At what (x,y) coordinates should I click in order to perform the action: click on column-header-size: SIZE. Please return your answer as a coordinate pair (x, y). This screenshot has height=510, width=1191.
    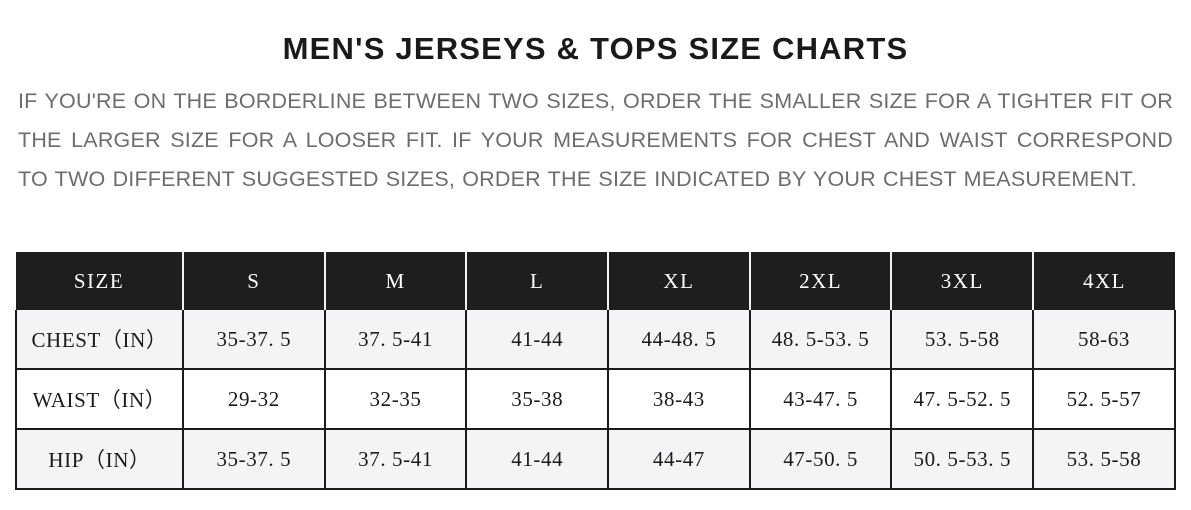
    Looking at the image, I should click on (100, 281).